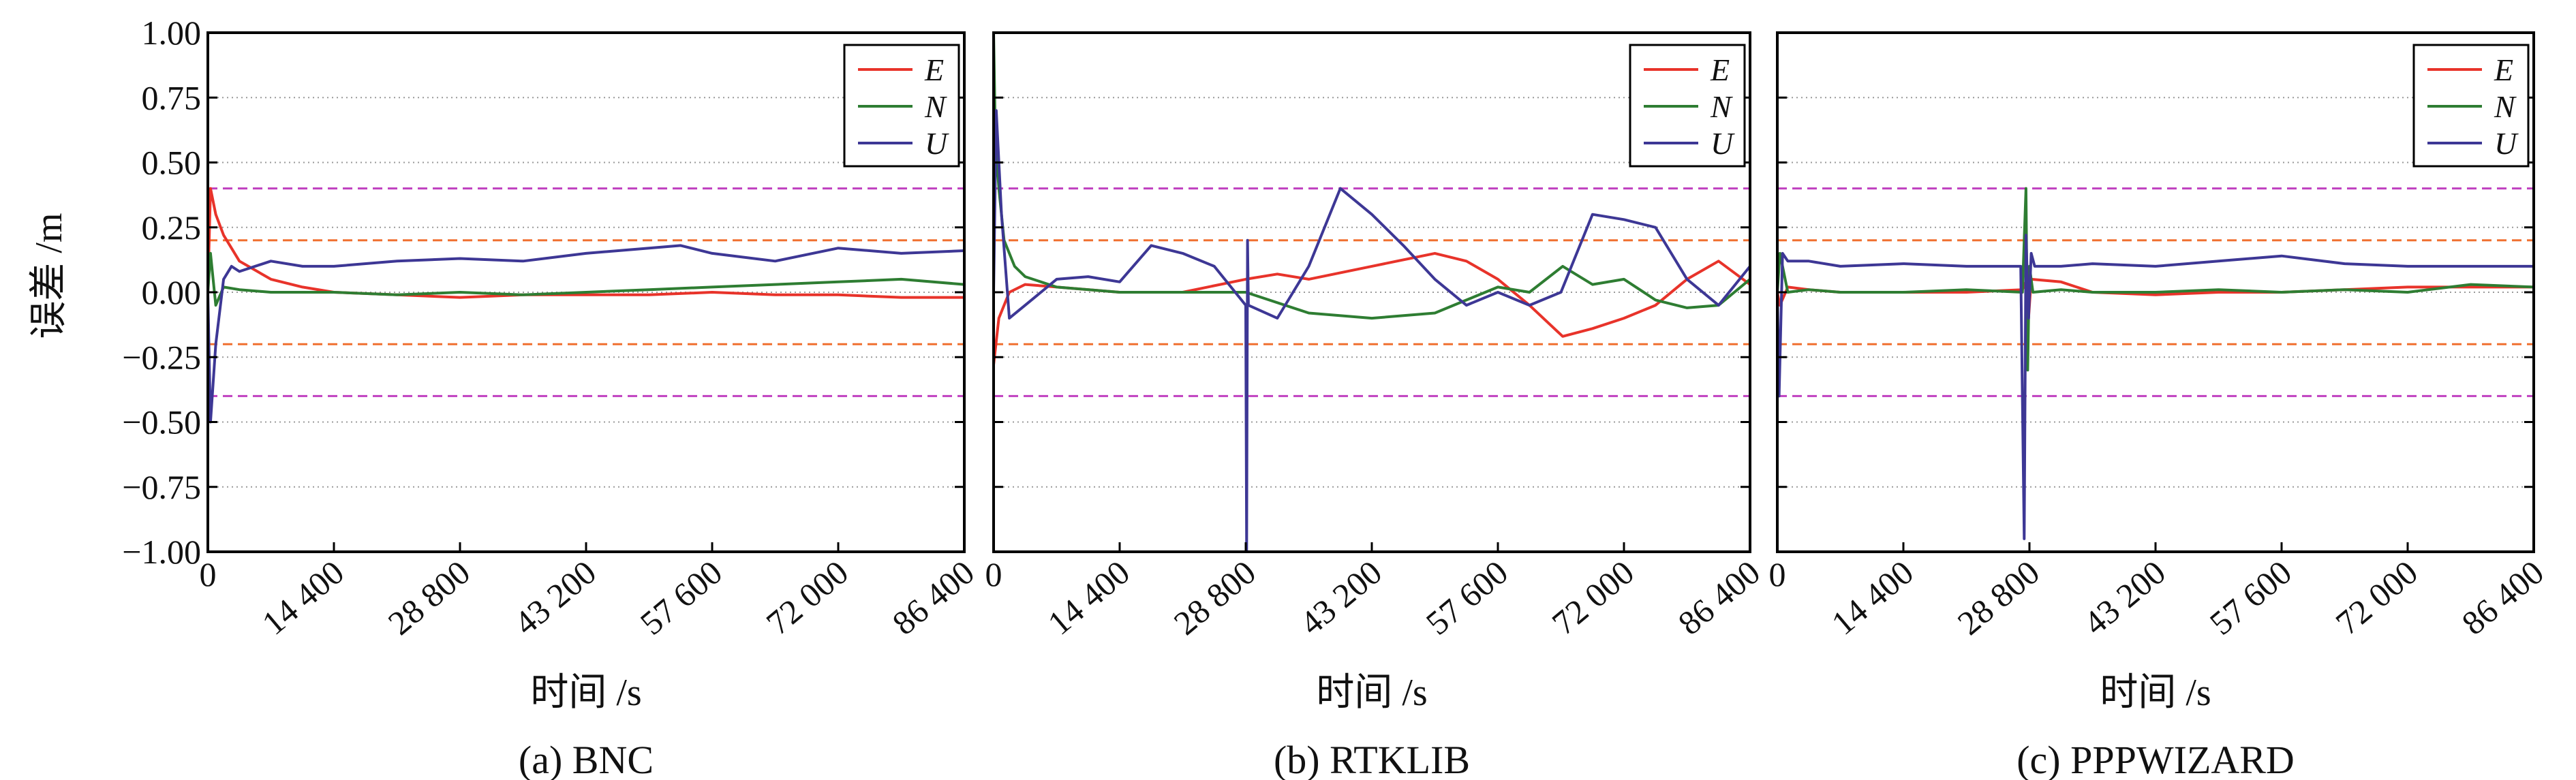 This screenshot has height=780, width=2576. Describe the element at coordinates (161, 552) in the screenshot. I see `y-tick-label: −1.00` at that location.